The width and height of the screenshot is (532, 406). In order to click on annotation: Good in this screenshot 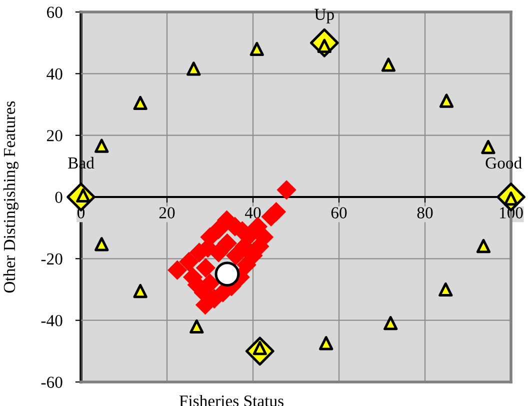, I will do `click(504, 162)`.